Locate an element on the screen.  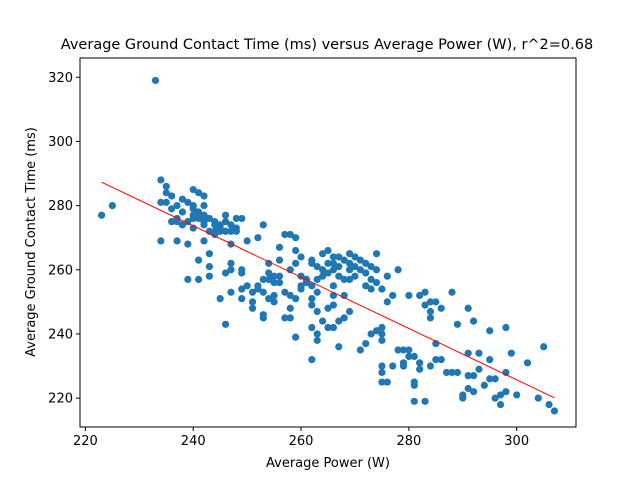
x-axis-label: Average Power (W) is located at coordinates (328, 463).